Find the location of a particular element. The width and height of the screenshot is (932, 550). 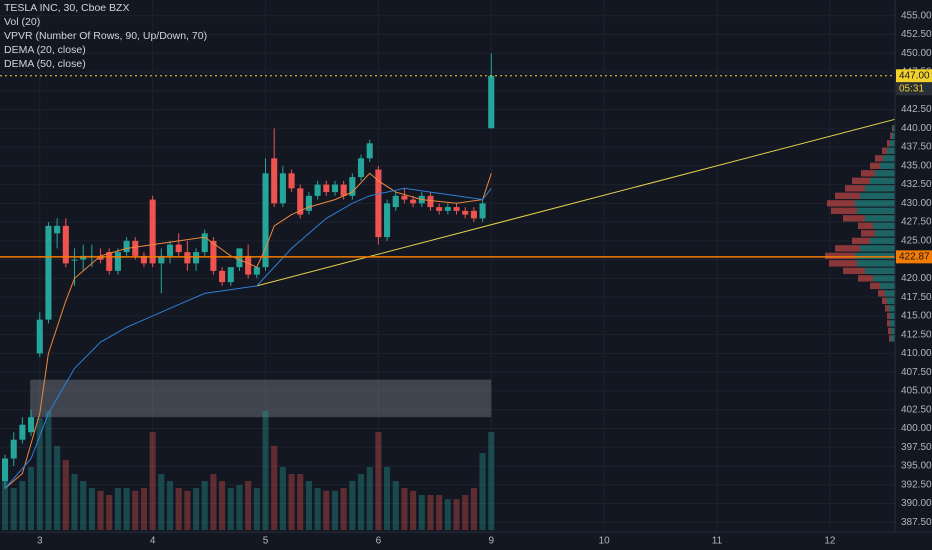

price-label: 447.00 is located at coordinates (914, 75).